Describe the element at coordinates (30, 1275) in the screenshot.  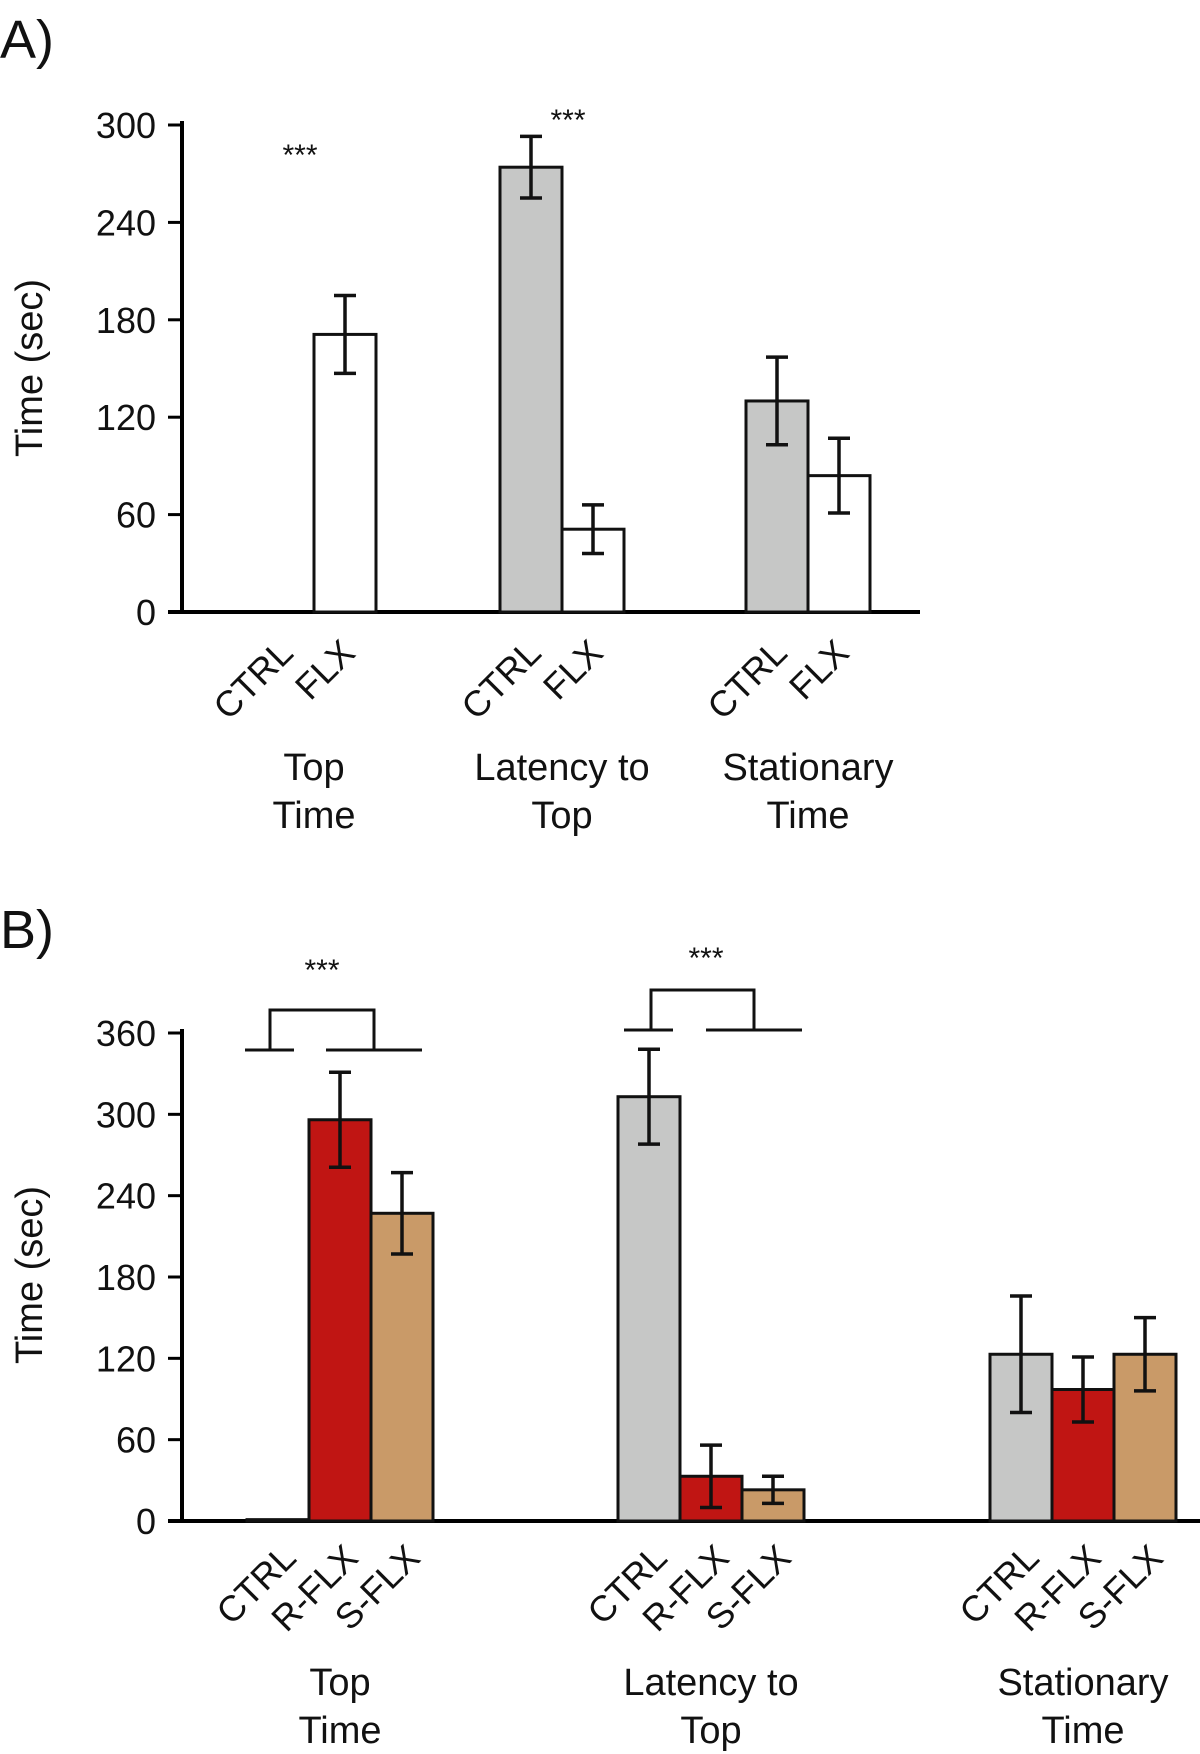
I see `y-axis-label-b: Time (sec)` at that location.